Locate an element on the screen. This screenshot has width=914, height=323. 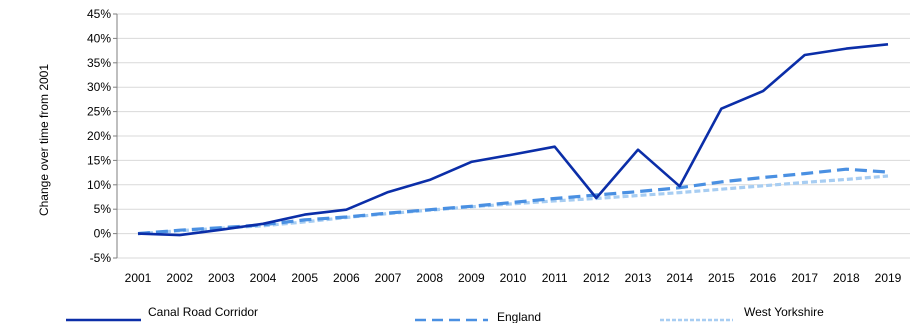
y-tick-label: -5% is located at coordinates (101, 258).